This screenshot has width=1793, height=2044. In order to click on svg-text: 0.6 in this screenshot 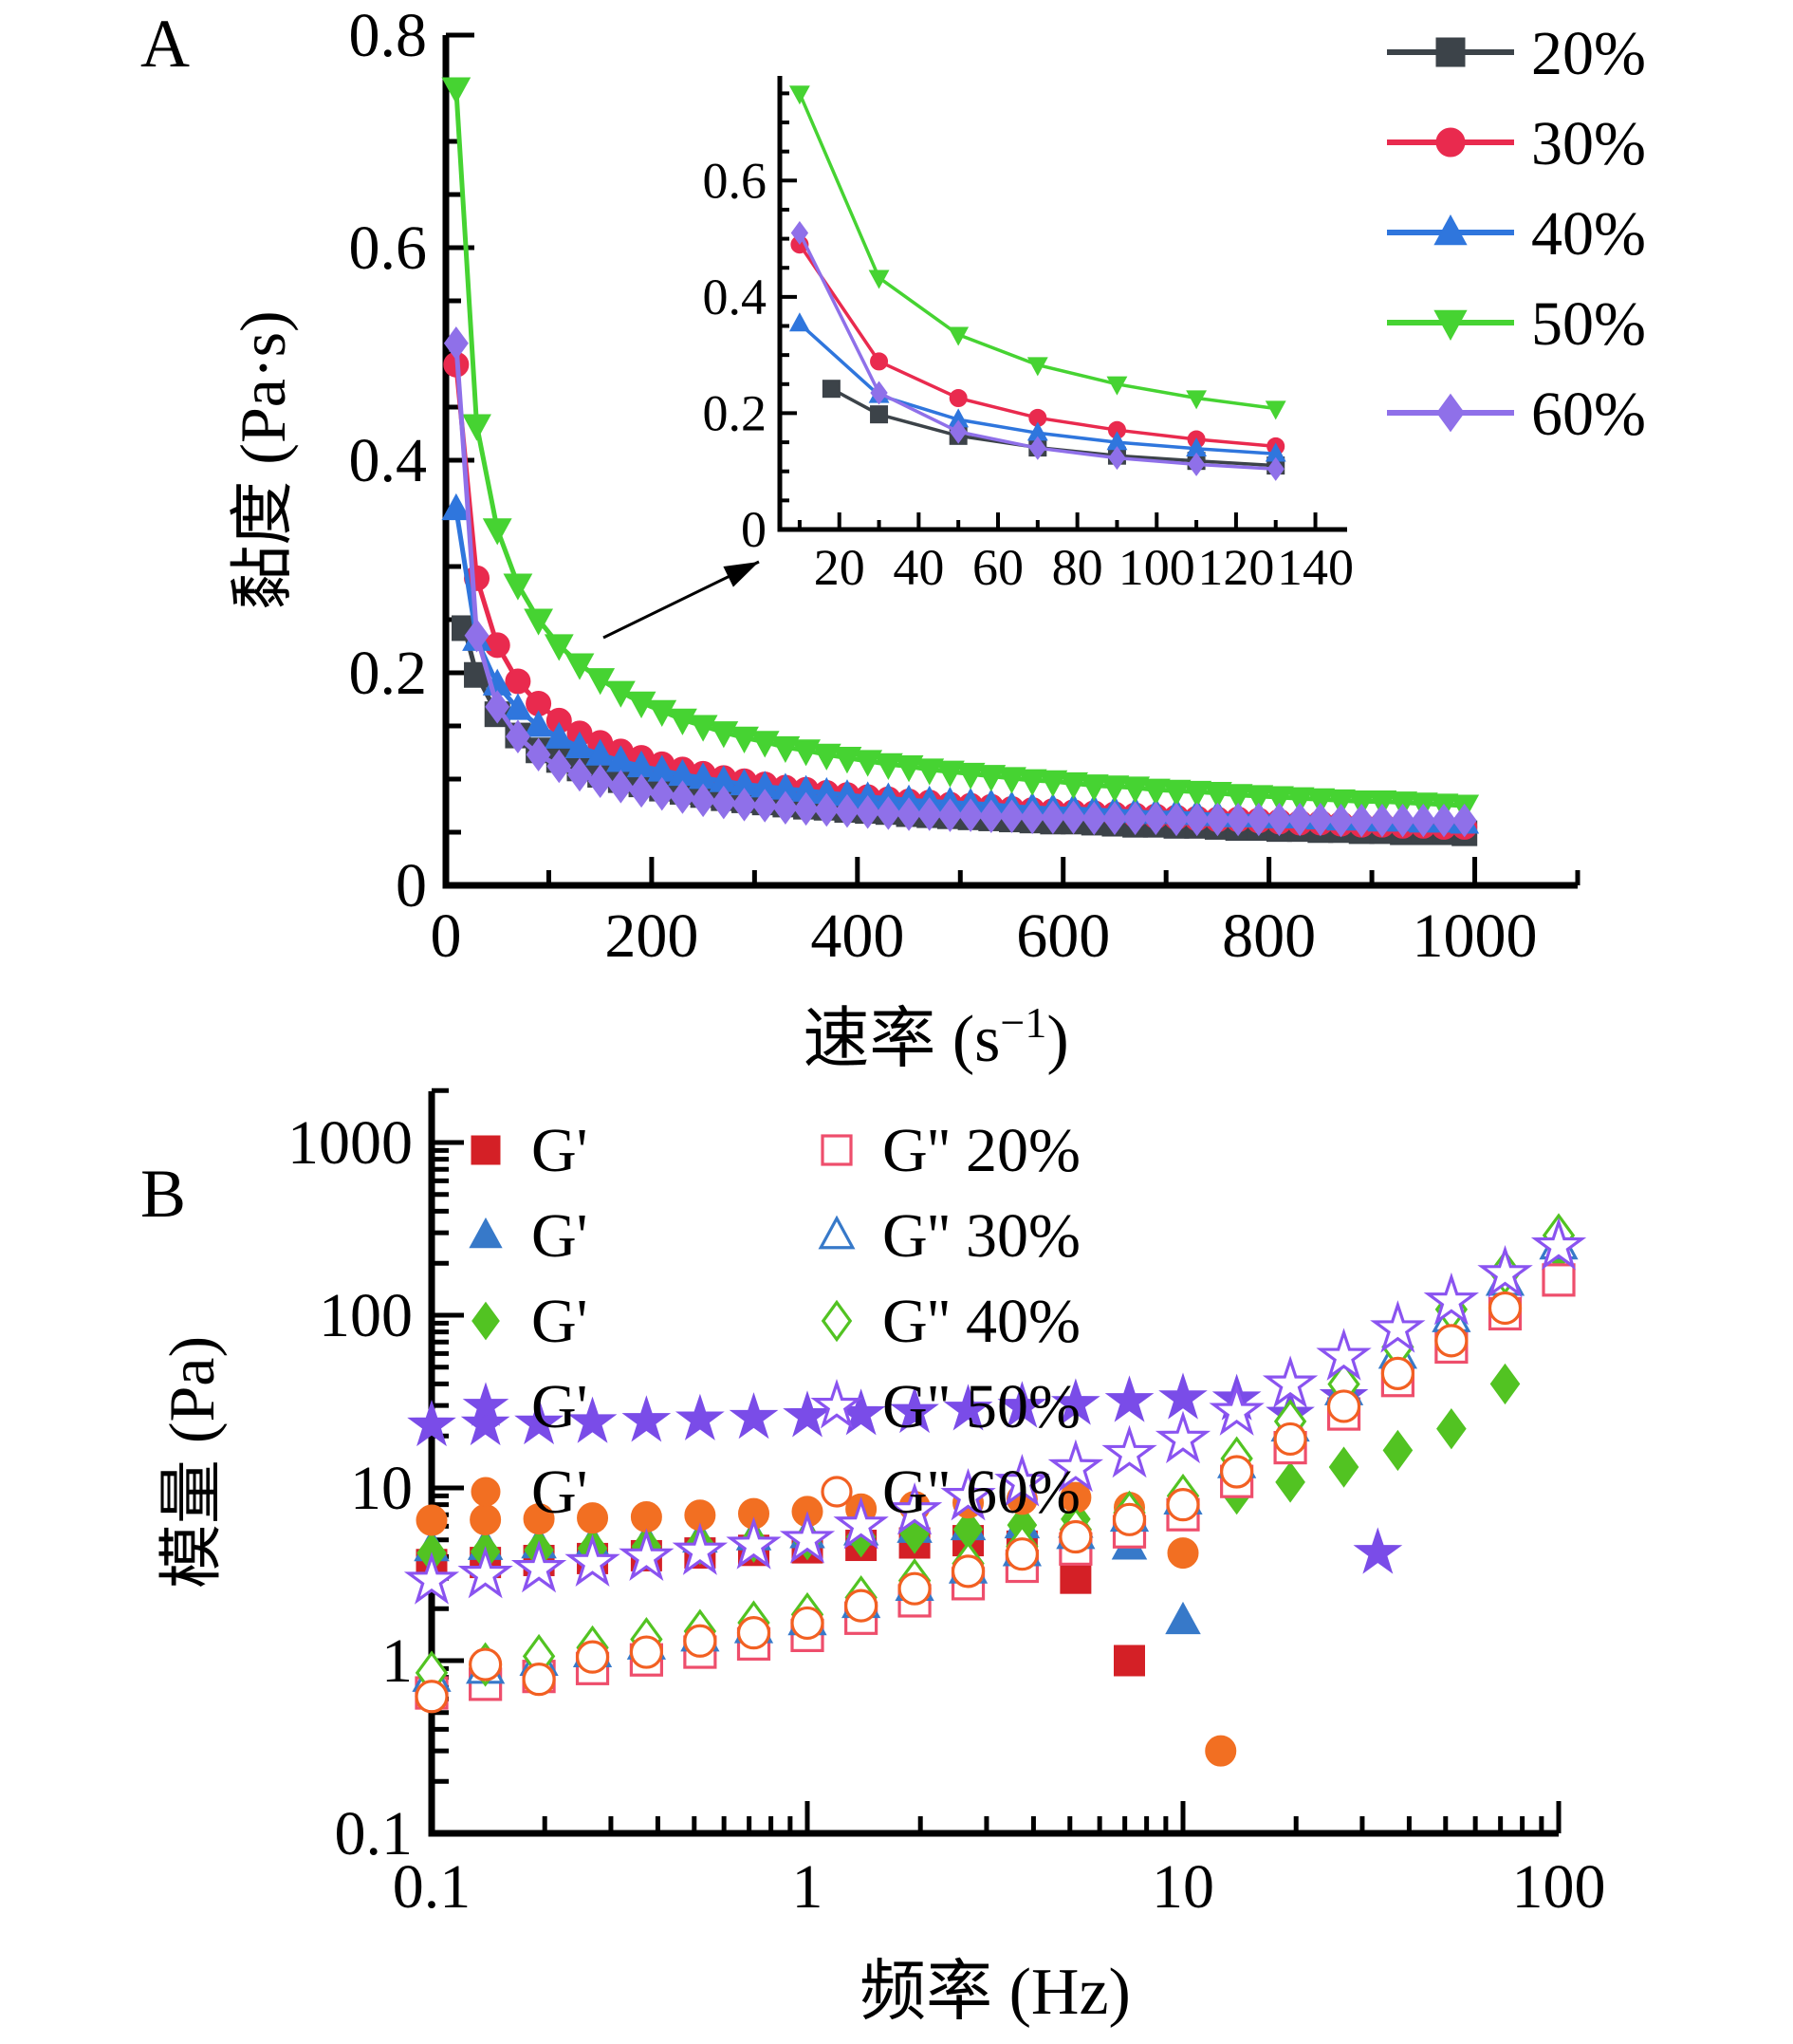, I will do `click(388, 248)`.